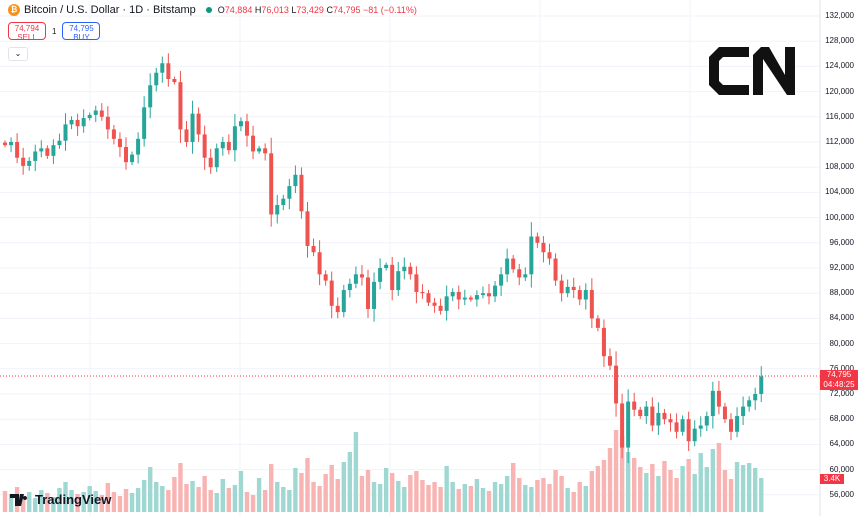  Describe the element at coordinates (110, 10) in the screenshot. I see `symbol-title: Bitcoin / U.S. Dollar · 1D · Bitstamp` at that location.